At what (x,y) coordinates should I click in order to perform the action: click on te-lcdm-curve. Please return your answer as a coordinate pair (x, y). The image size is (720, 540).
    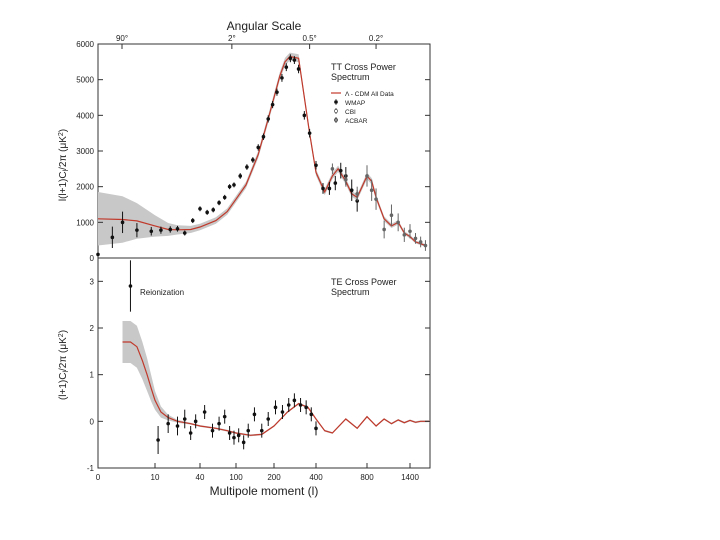
    Looking at the image, I should click on (276, 388).